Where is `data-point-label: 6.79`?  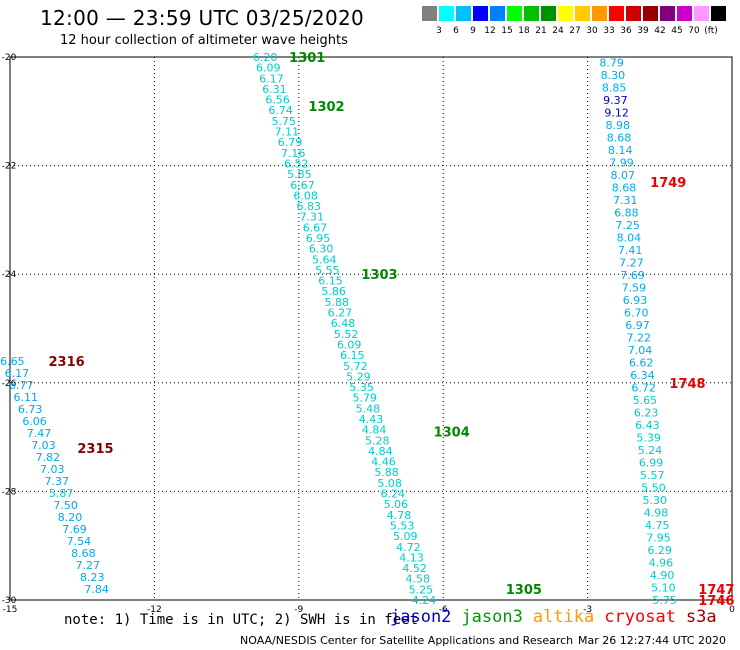 data-point-label: 6.79 is located at coordinates (290, 142).